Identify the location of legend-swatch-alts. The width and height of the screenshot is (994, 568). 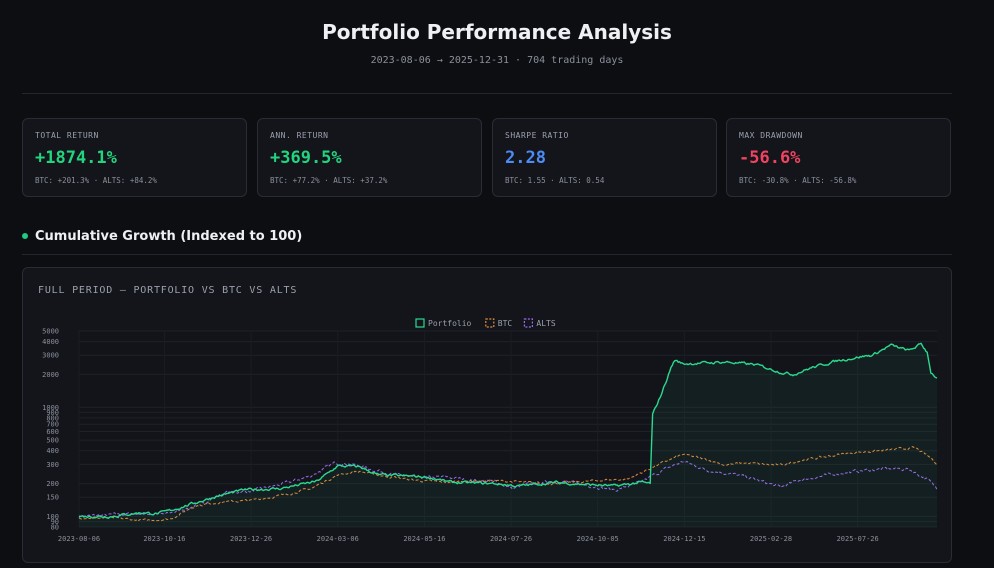
(528, 323).